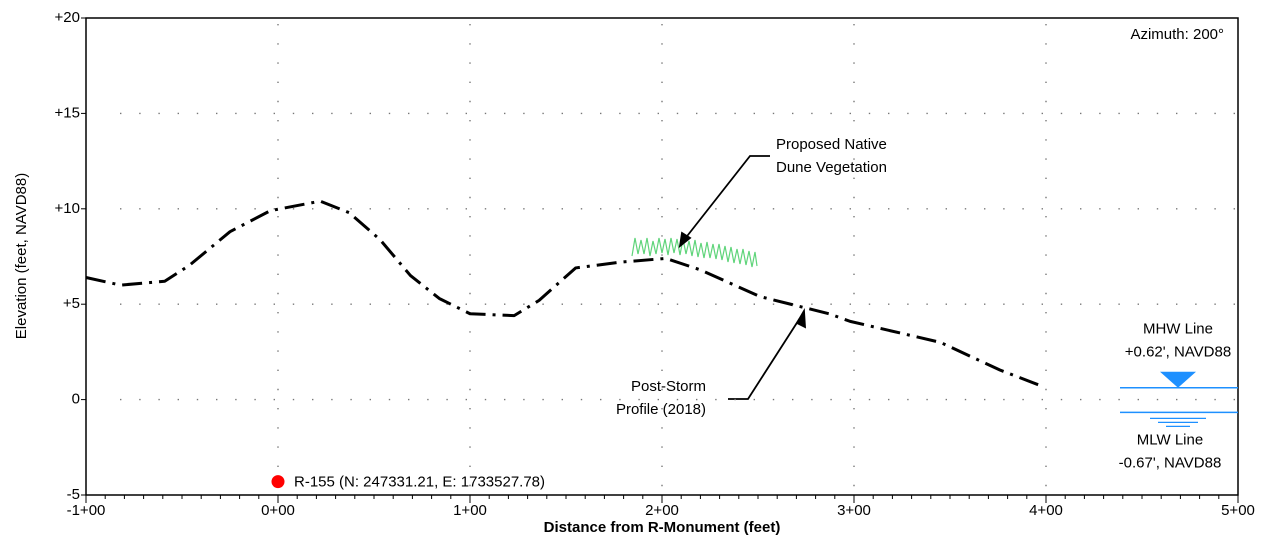 The height and width of the screenshot is (550, 1261). I want to click on y-tick-label: +20, so click(67, 17).